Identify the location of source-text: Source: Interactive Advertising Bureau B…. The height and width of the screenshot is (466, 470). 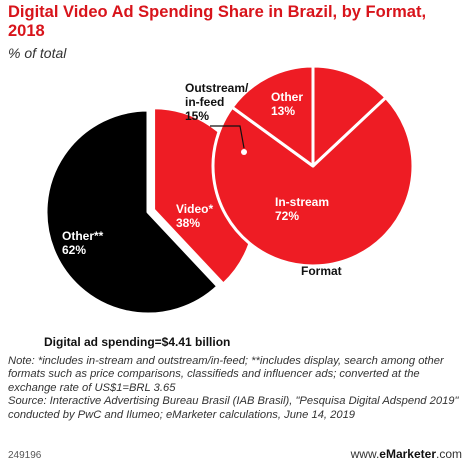
(233, 408).